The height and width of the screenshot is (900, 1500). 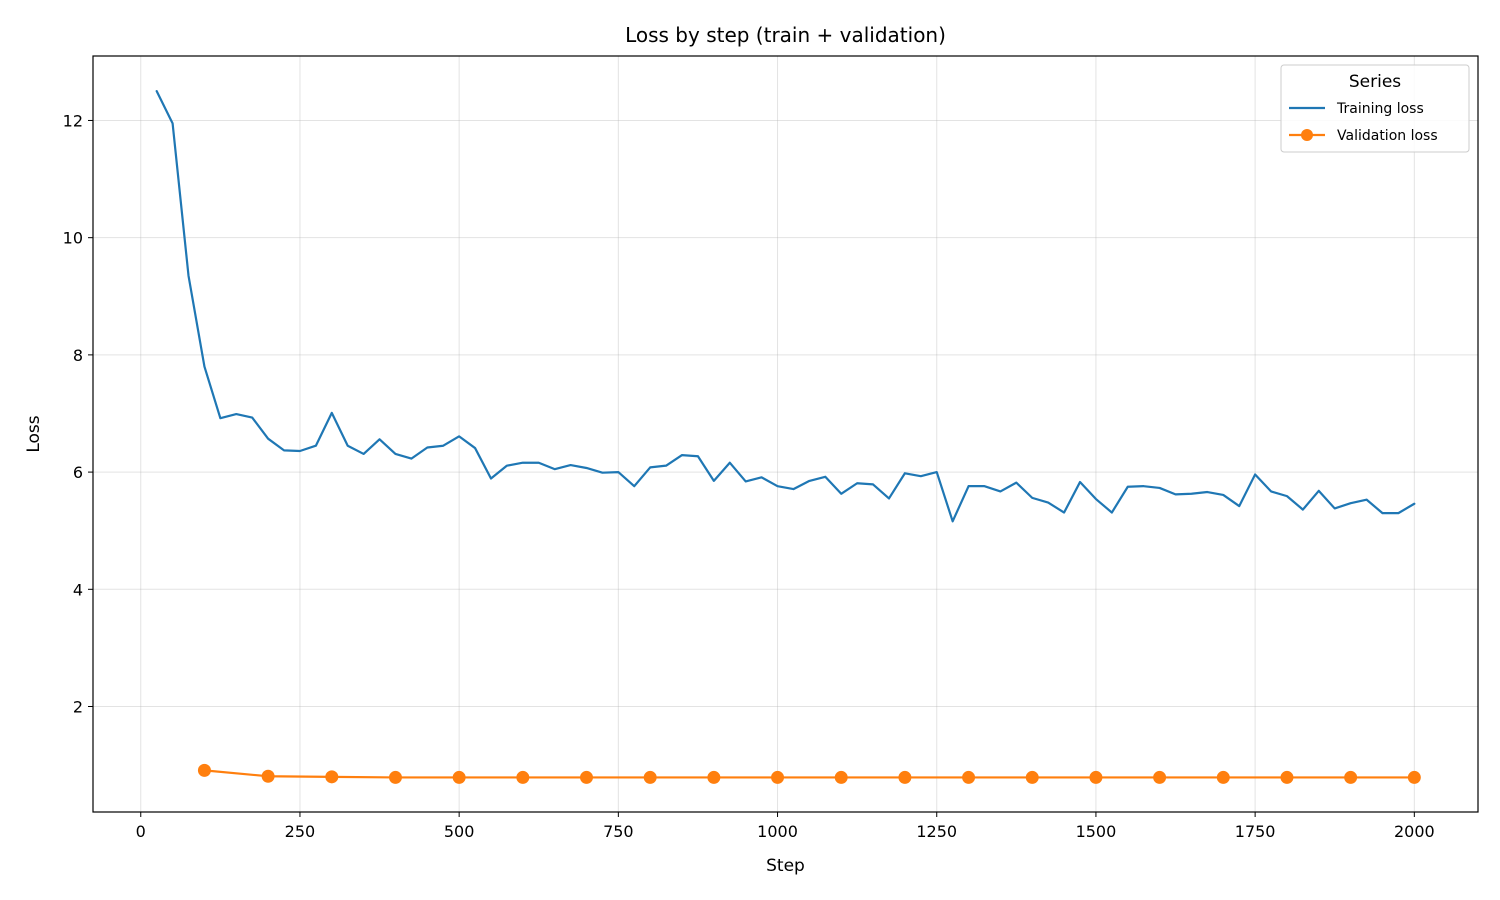 What do you see at coordinates (78, 472) in the screenshot?
I see `y-tick-label: 6` at bounding box center [78, 472].